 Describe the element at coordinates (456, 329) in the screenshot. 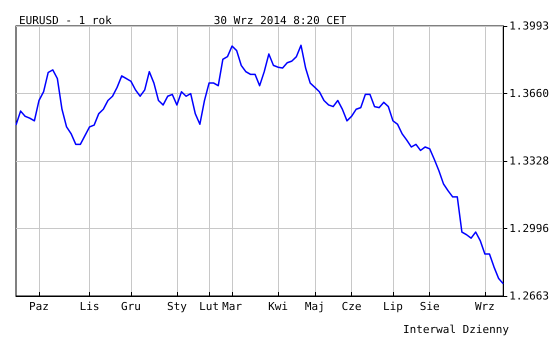

I see `text: Interwal Dzienny` at that location.